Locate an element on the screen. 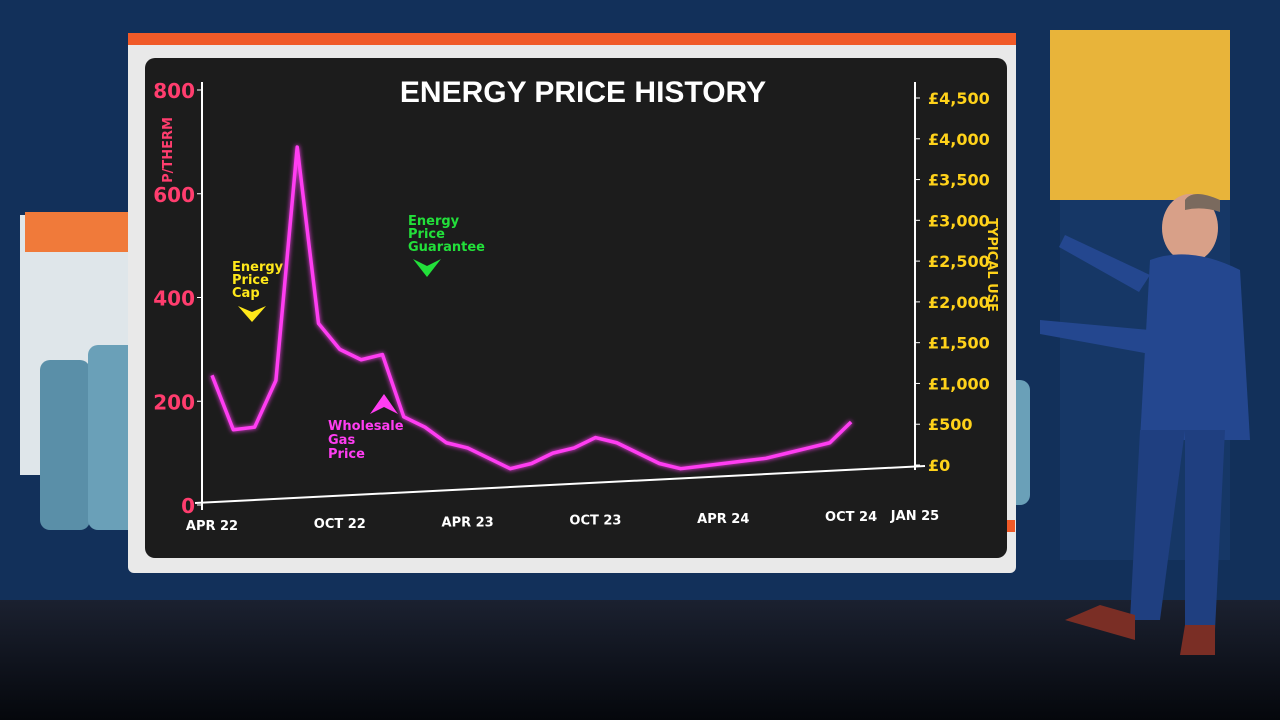  tower-band is located at coordinates (82, 232).